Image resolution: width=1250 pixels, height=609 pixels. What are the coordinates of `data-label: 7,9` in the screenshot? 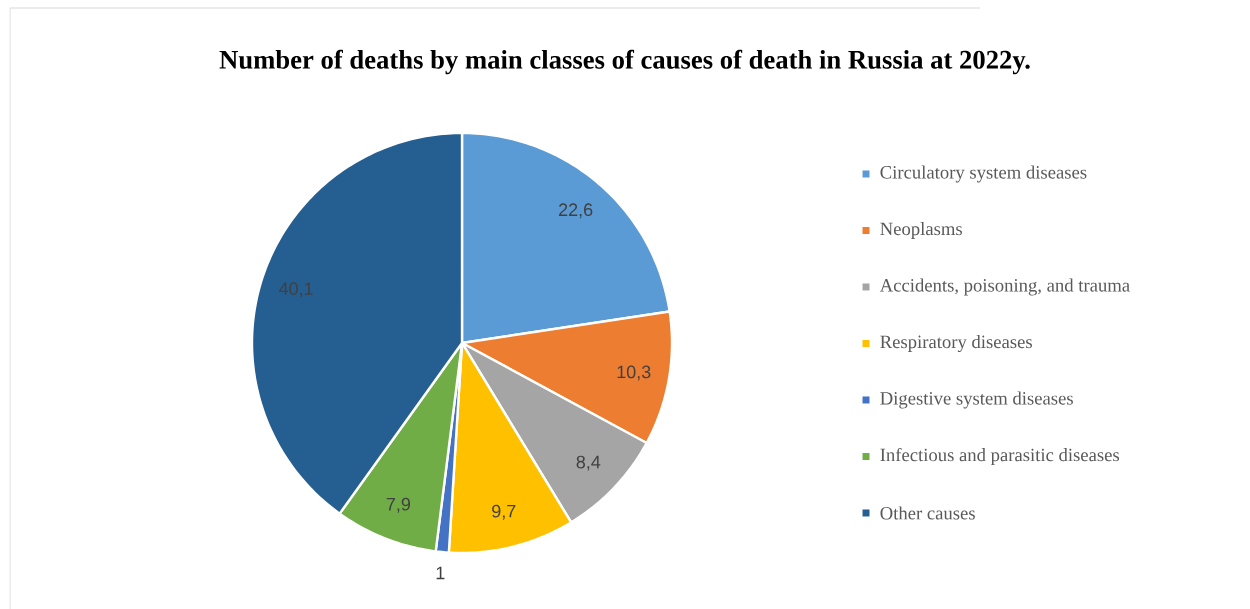 It's located at (398, 505).